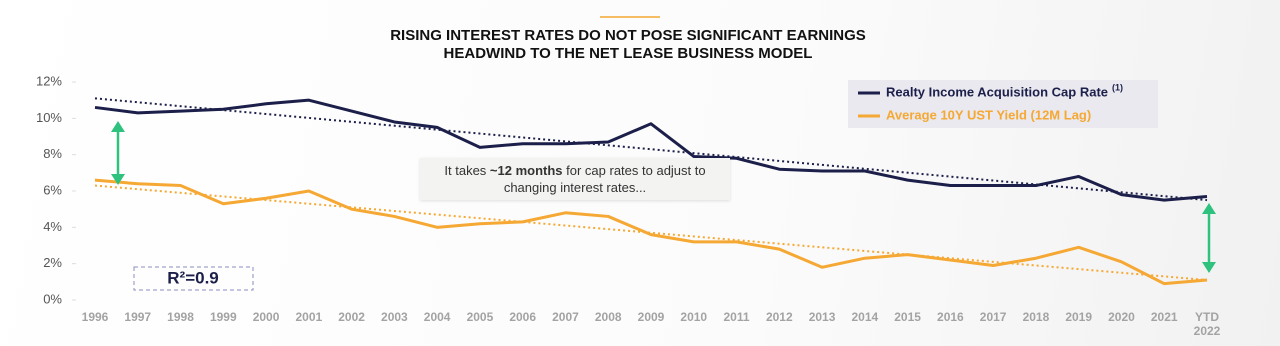  What do you see at coordinates (467, 170) in the screenshot?
I see `annotation-part: It takes` at bounding box center [467, 170].